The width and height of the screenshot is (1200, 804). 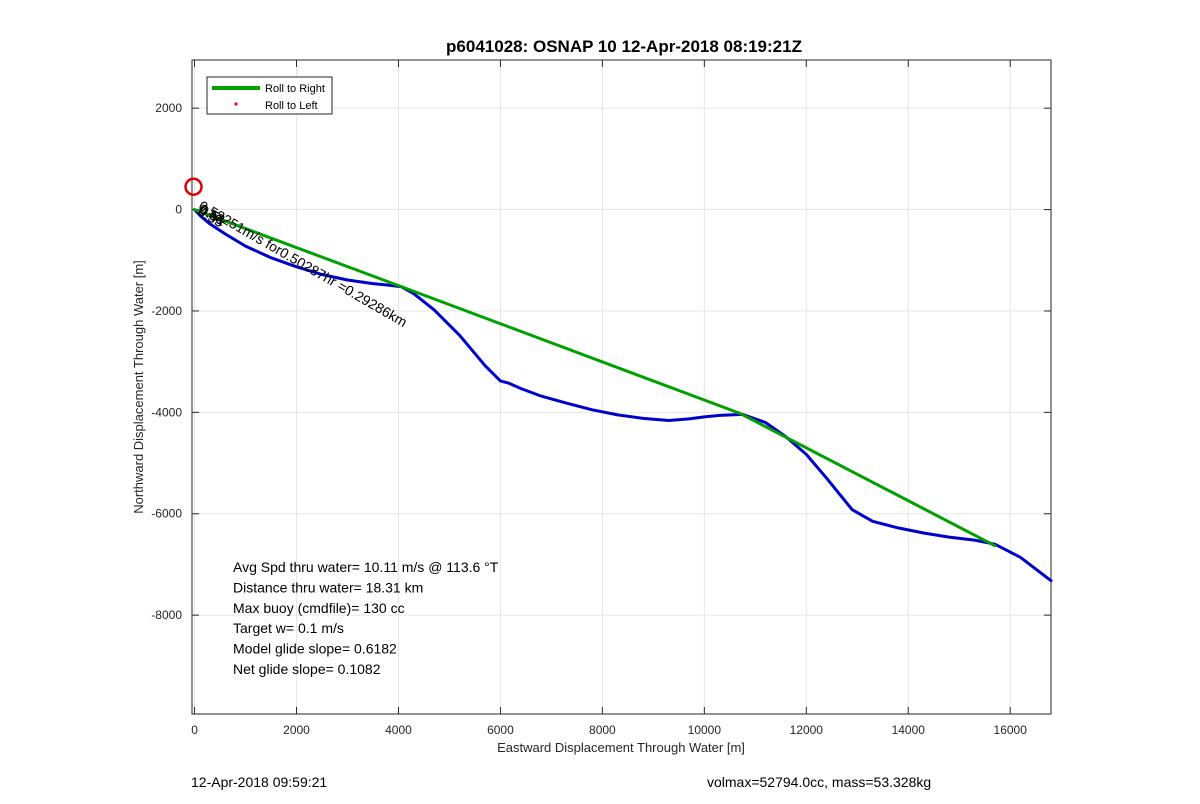 What do you see at coordinates (1011, 730) in the screenshot?
I see `x-tick-label: 16000` at bounding box center [1011, 730].